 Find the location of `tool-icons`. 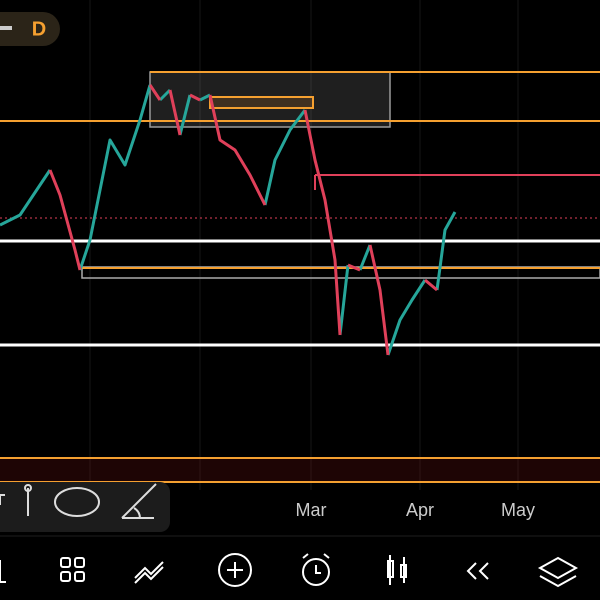

tool-icons is located at coordinates (78, 501).